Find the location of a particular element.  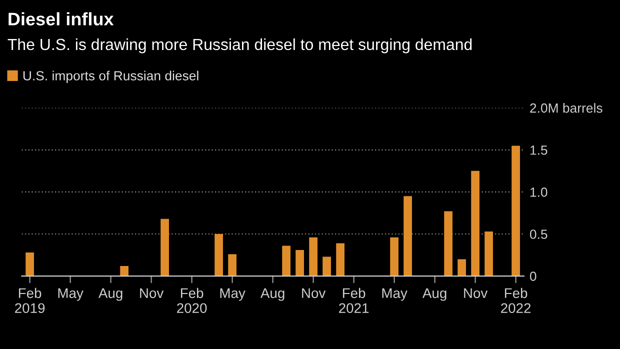

x-tick-label: Feb 2020 is located at coordinates (192, 301).